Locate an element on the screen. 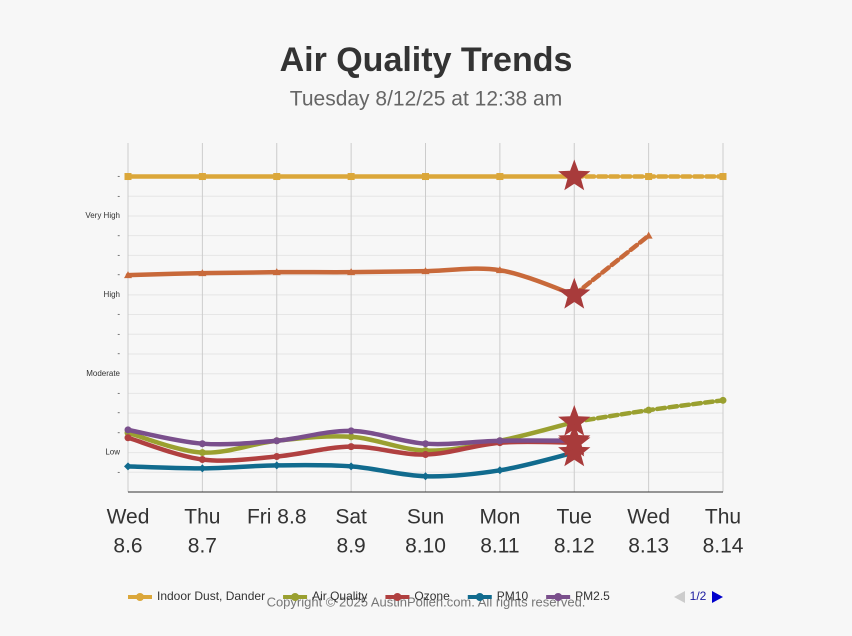 This screenshot has width=852, height=636. legend-next is located at coordinates (717, 597).